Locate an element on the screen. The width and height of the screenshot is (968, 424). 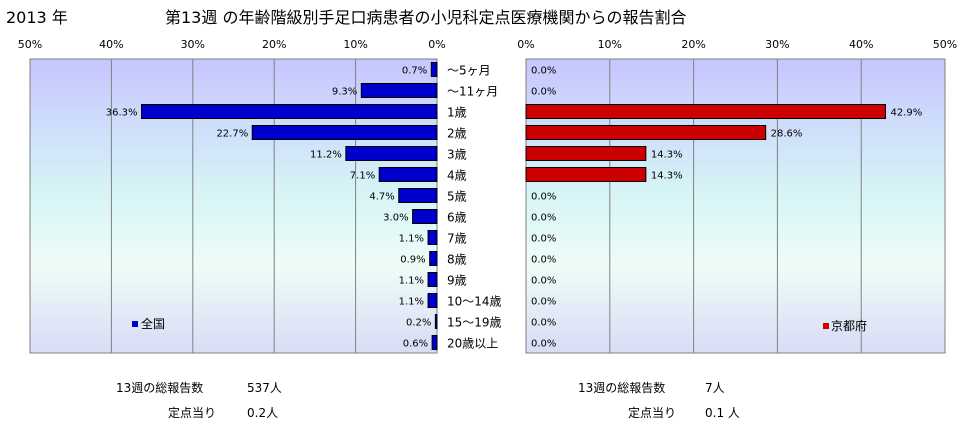
legend-swatch-national is located at coordinates (135, 324).